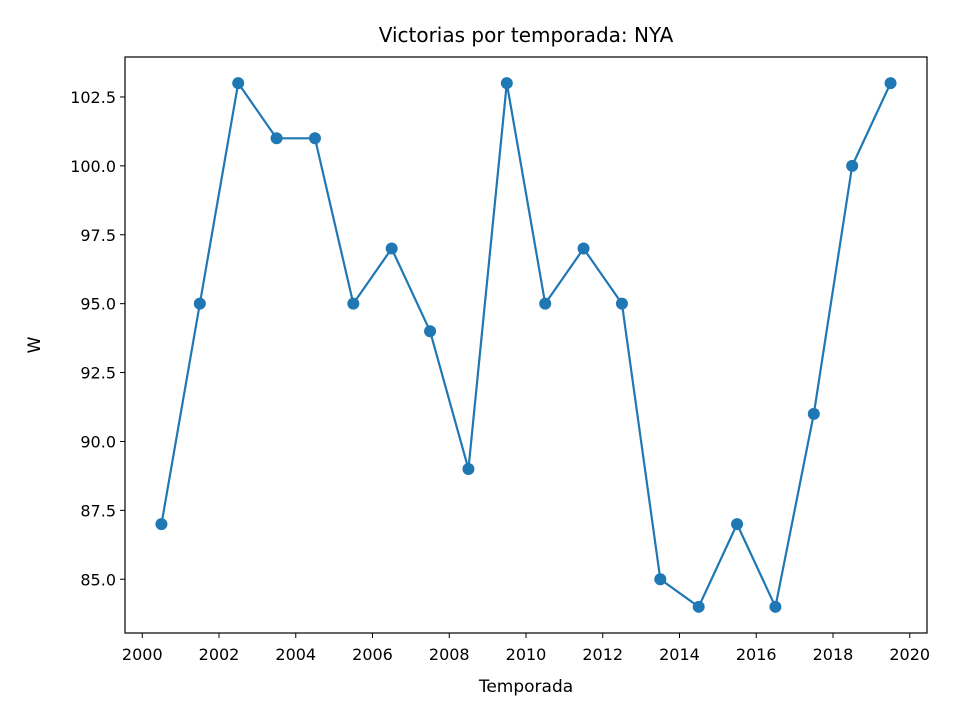 This screenshot has width=960, height=720. Describe the element at coordinates (295, 654) in the screenshot. I see `x-tick-label: 2004` at that location.